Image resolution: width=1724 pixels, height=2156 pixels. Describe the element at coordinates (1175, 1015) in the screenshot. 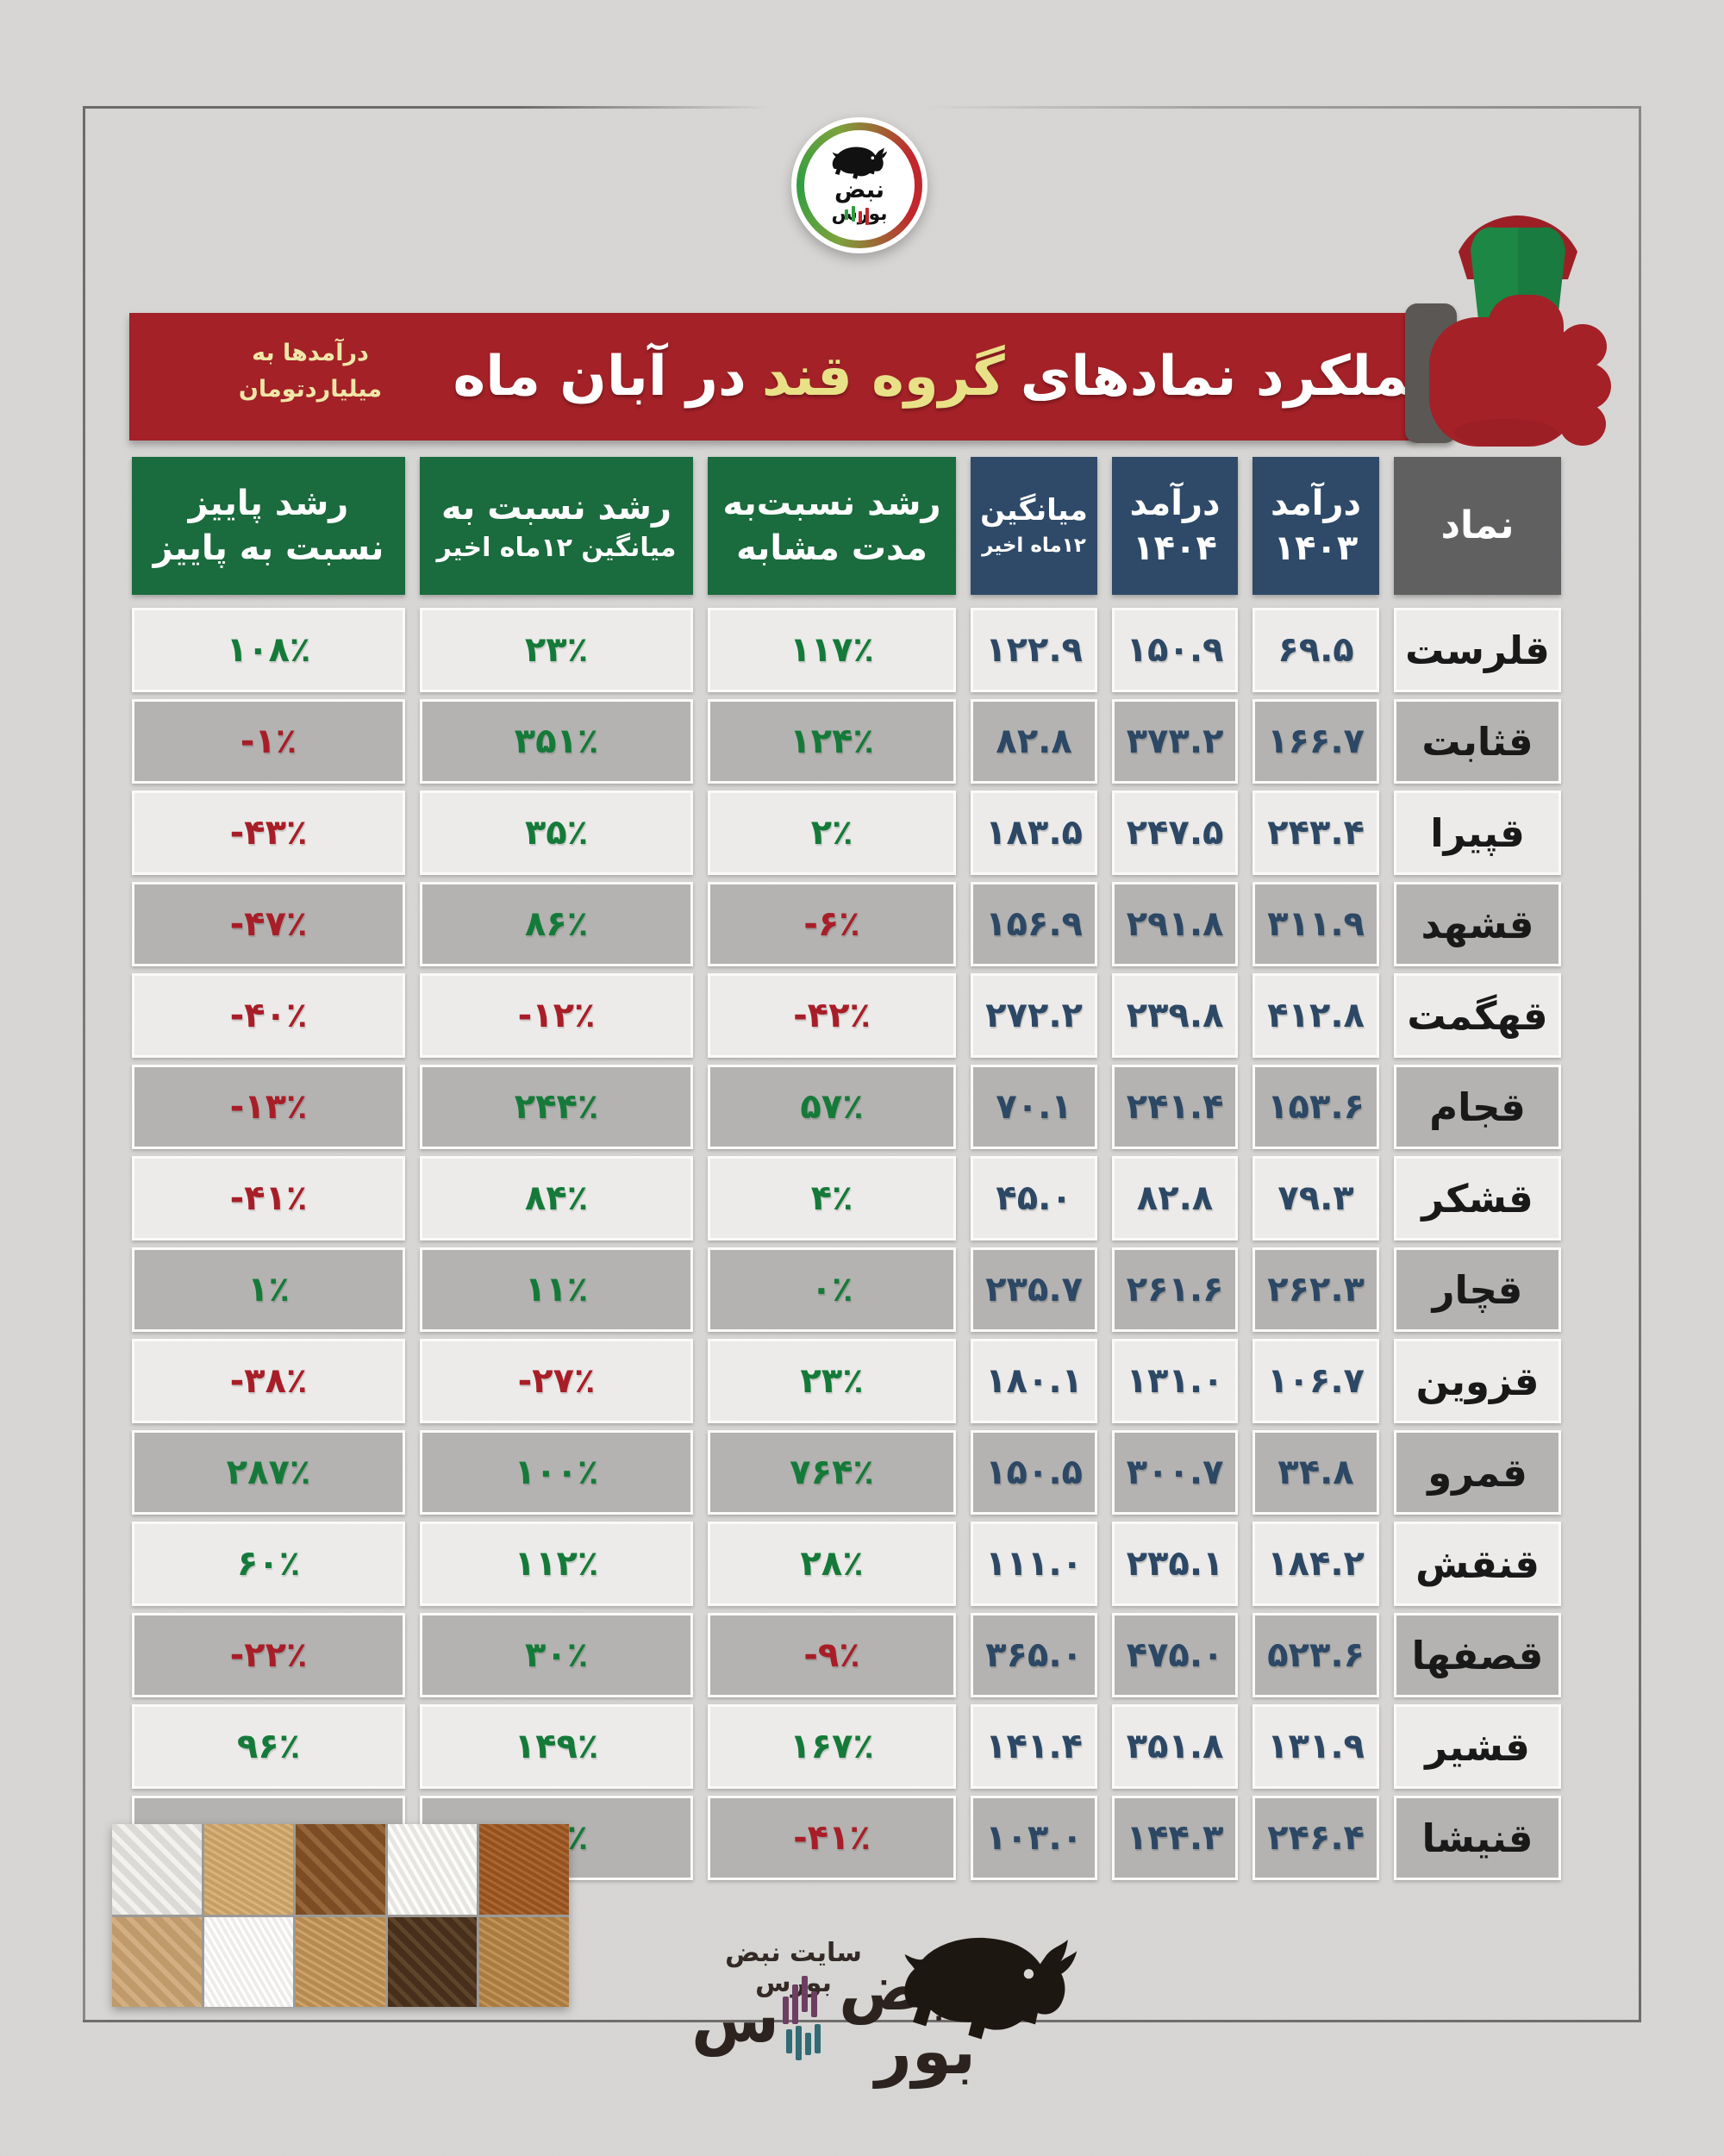

I see `rev-1404-cell: ۲۳۹.۸` at that location.